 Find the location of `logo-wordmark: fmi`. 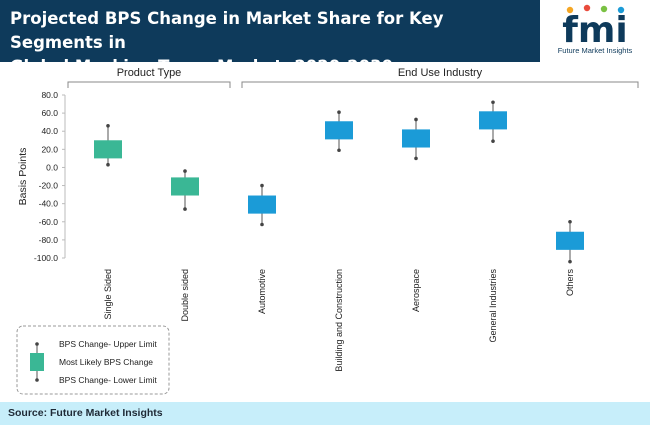

logo-wordmark: fmi is located at coordinates (595, 28).